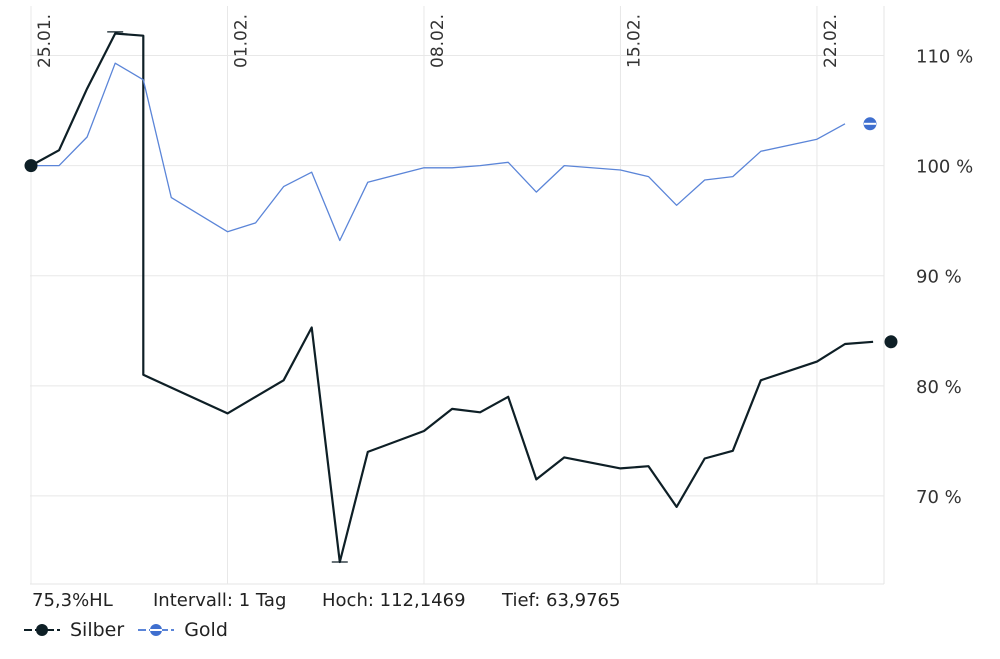 The height and width of the screenshot is (659, 1000). I want to click on x-tick-label: 01.02., so click(241, 41).